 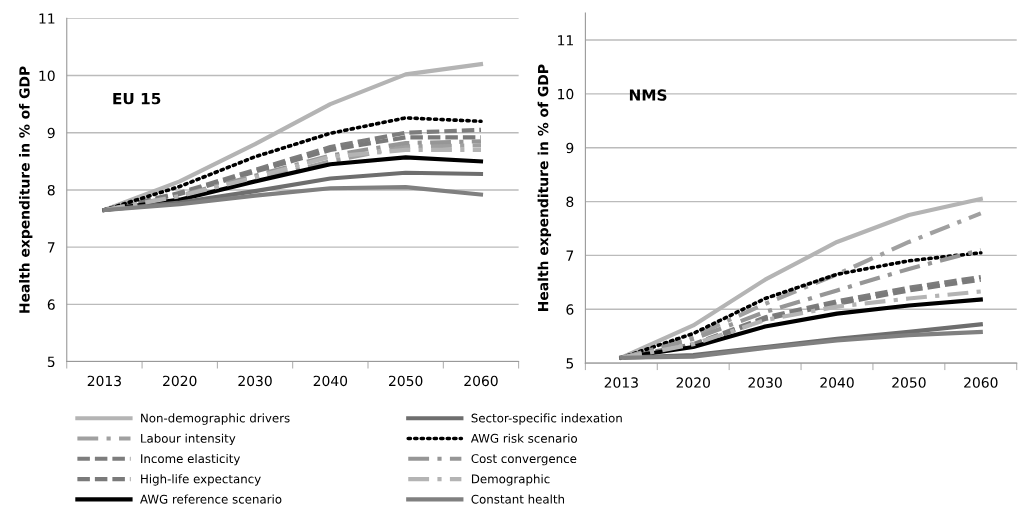 What do you see at coordinates (201, 480) in the screenshot?
I see `legend-label: High-life expectancy` at bounding box center [201, 480].